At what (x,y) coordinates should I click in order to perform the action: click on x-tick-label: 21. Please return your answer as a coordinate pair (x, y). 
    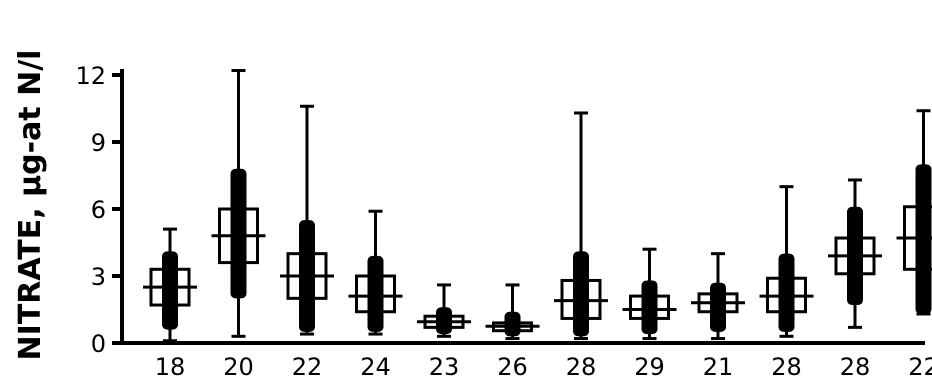
    Looking at the image, I should click on (718, 367).